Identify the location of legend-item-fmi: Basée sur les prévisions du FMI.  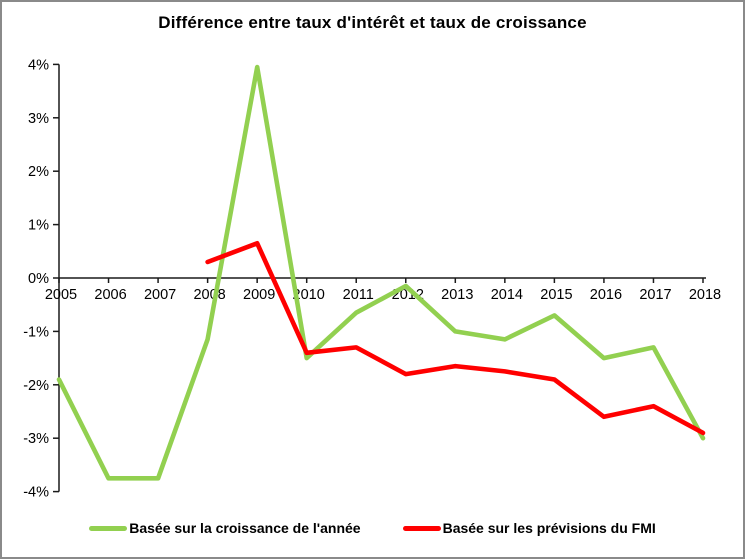
(529, 528).